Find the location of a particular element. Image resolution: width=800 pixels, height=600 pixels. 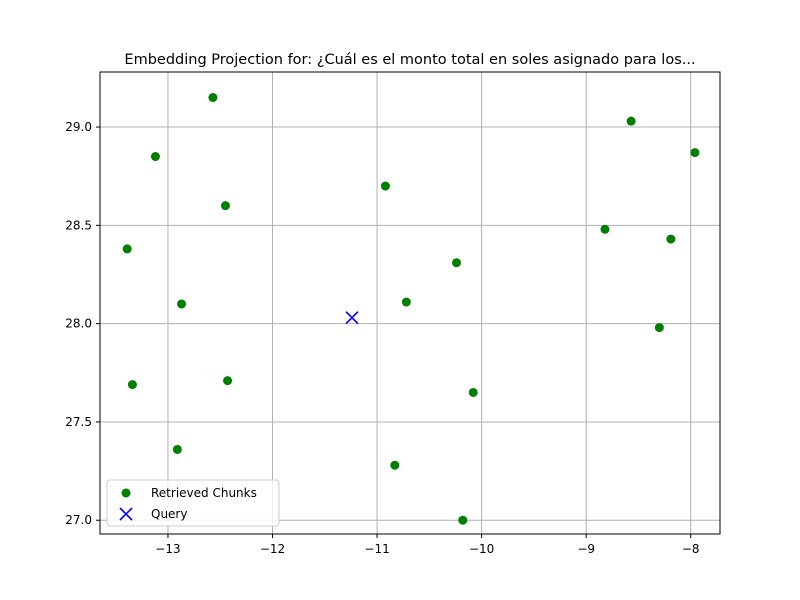

legend-marker-query is located at coordinates (126, 514).